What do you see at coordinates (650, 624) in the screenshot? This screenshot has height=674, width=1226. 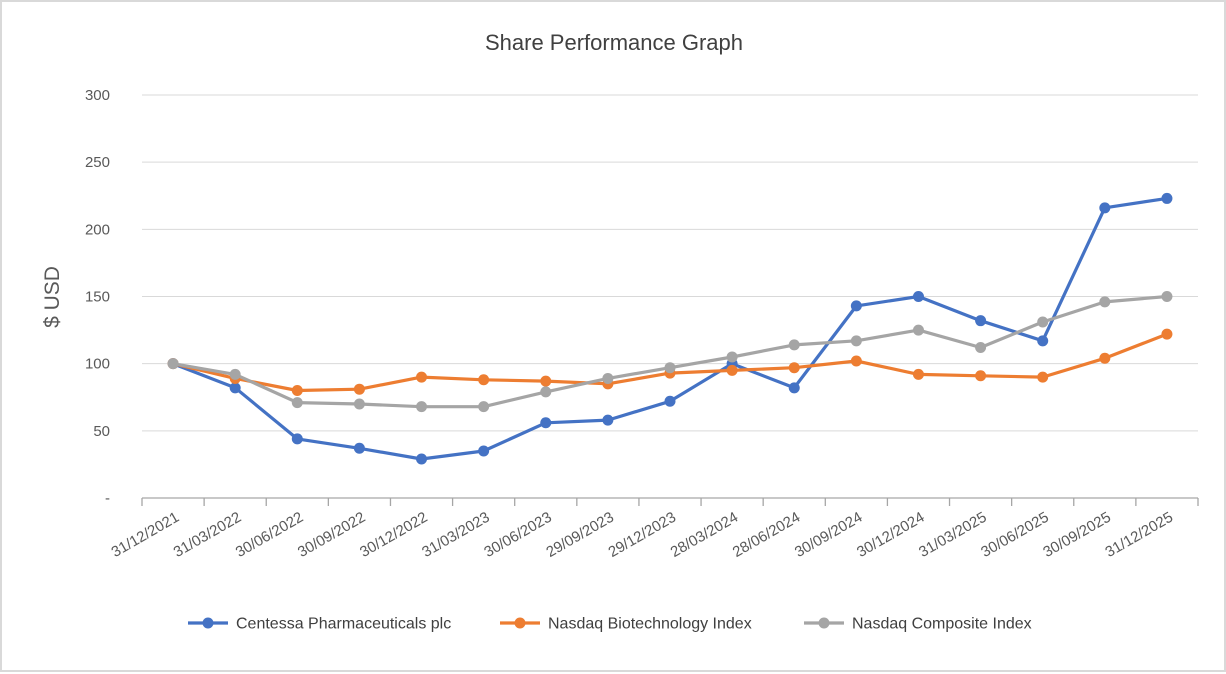 I see `legend-label: Nasdaq Biotechnology Index` at bounding box center [650, 624].